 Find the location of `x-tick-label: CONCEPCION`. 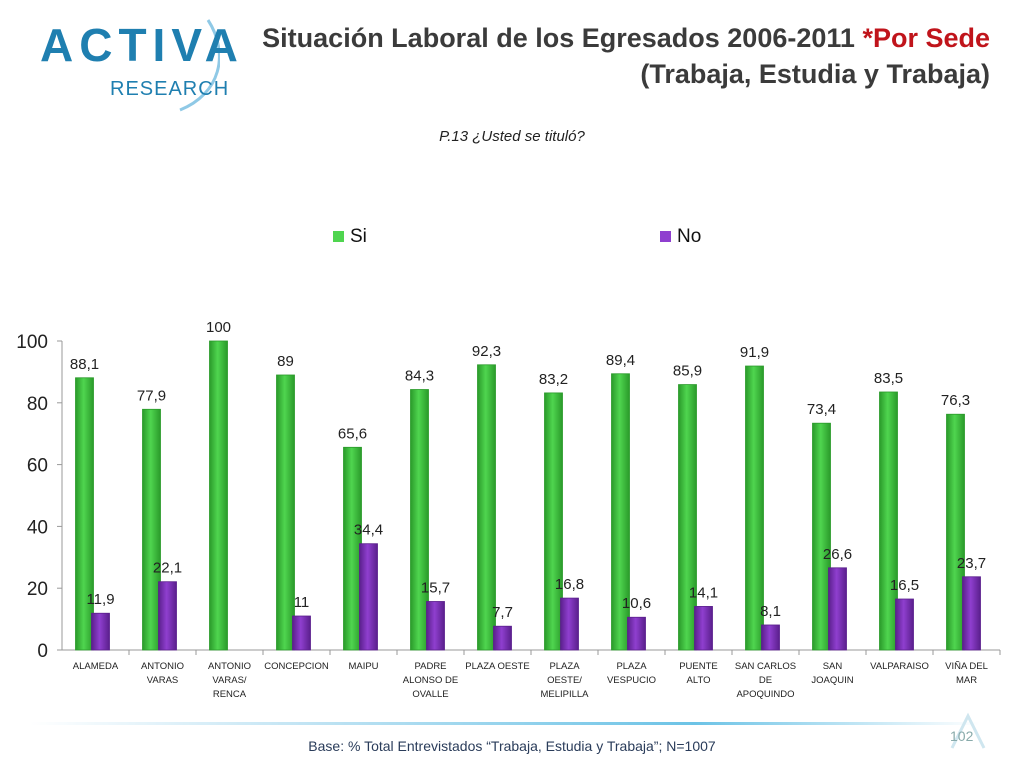

x-tick-label: CONCEPCION is located at coordinates (296, 666).